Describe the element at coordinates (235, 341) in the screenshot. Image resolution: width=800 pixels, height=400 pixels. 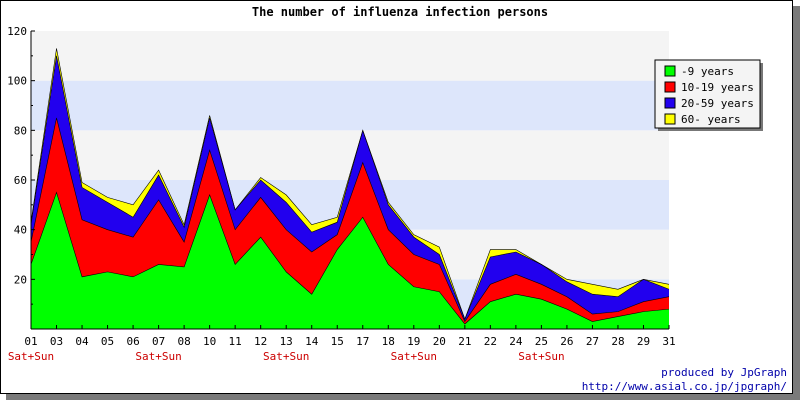
I see `x-tick-label: 11` at that location.